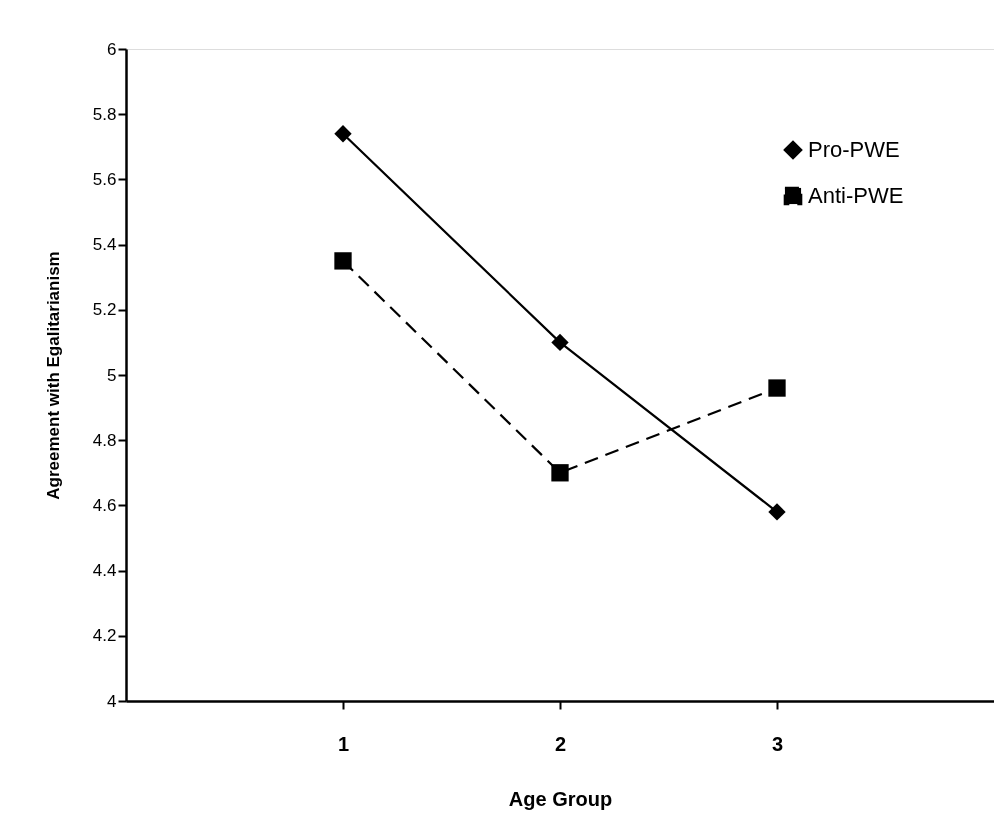 The width and height of the screenshot is (1001, 831). Describe the element at coordinates (104, 310) in the screenshot. I see `y-tick-label: 5.2` at that location.